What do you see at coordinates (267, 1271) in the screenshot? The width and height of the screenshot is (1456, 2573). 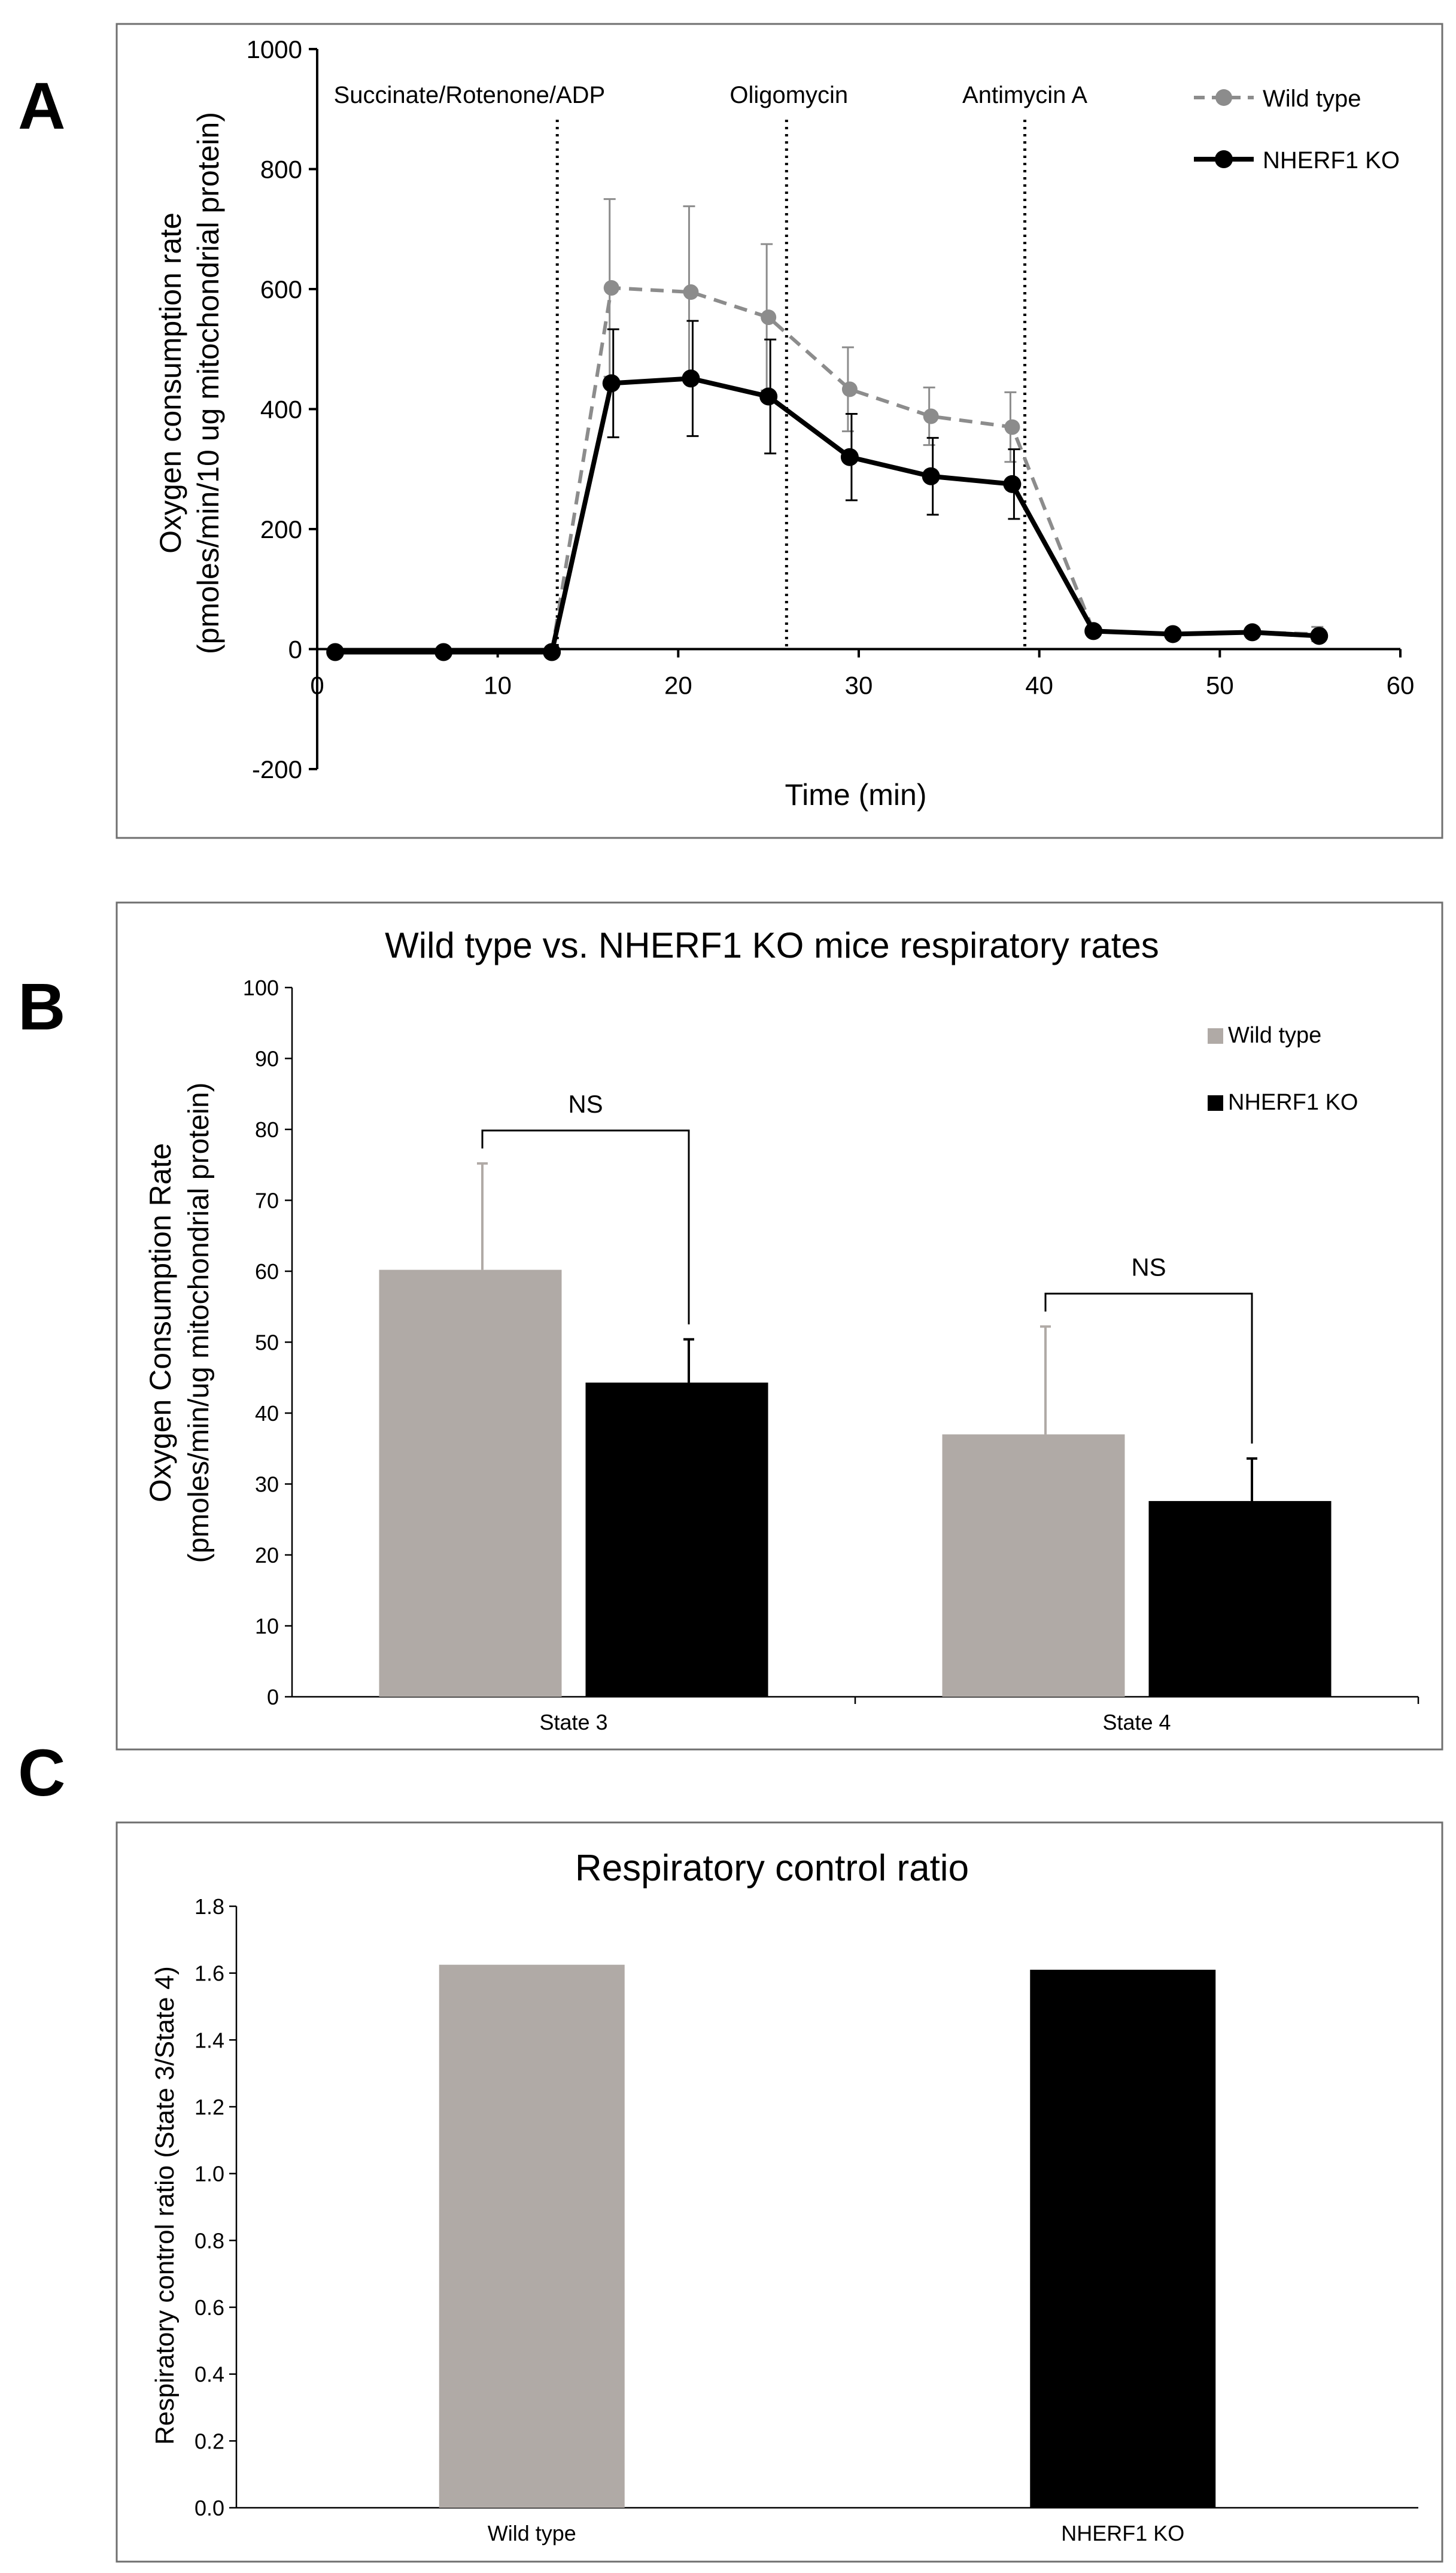 I see `y-tick-label: 60` at bounding box center [267, 1271].